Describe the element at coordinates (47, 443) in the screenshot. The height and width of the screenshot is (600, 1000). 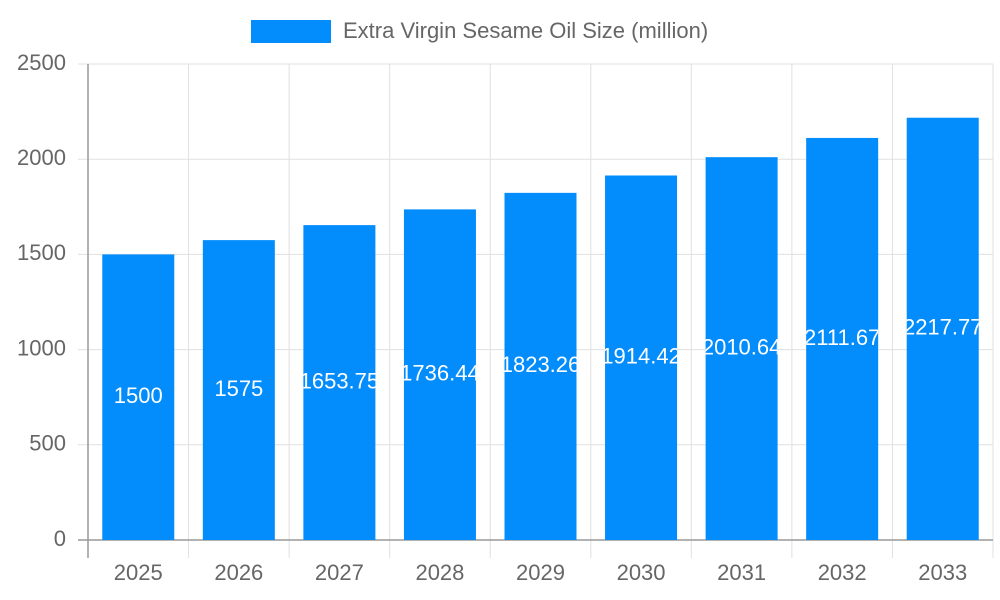
I see `y-tick-label: 500` at that location.